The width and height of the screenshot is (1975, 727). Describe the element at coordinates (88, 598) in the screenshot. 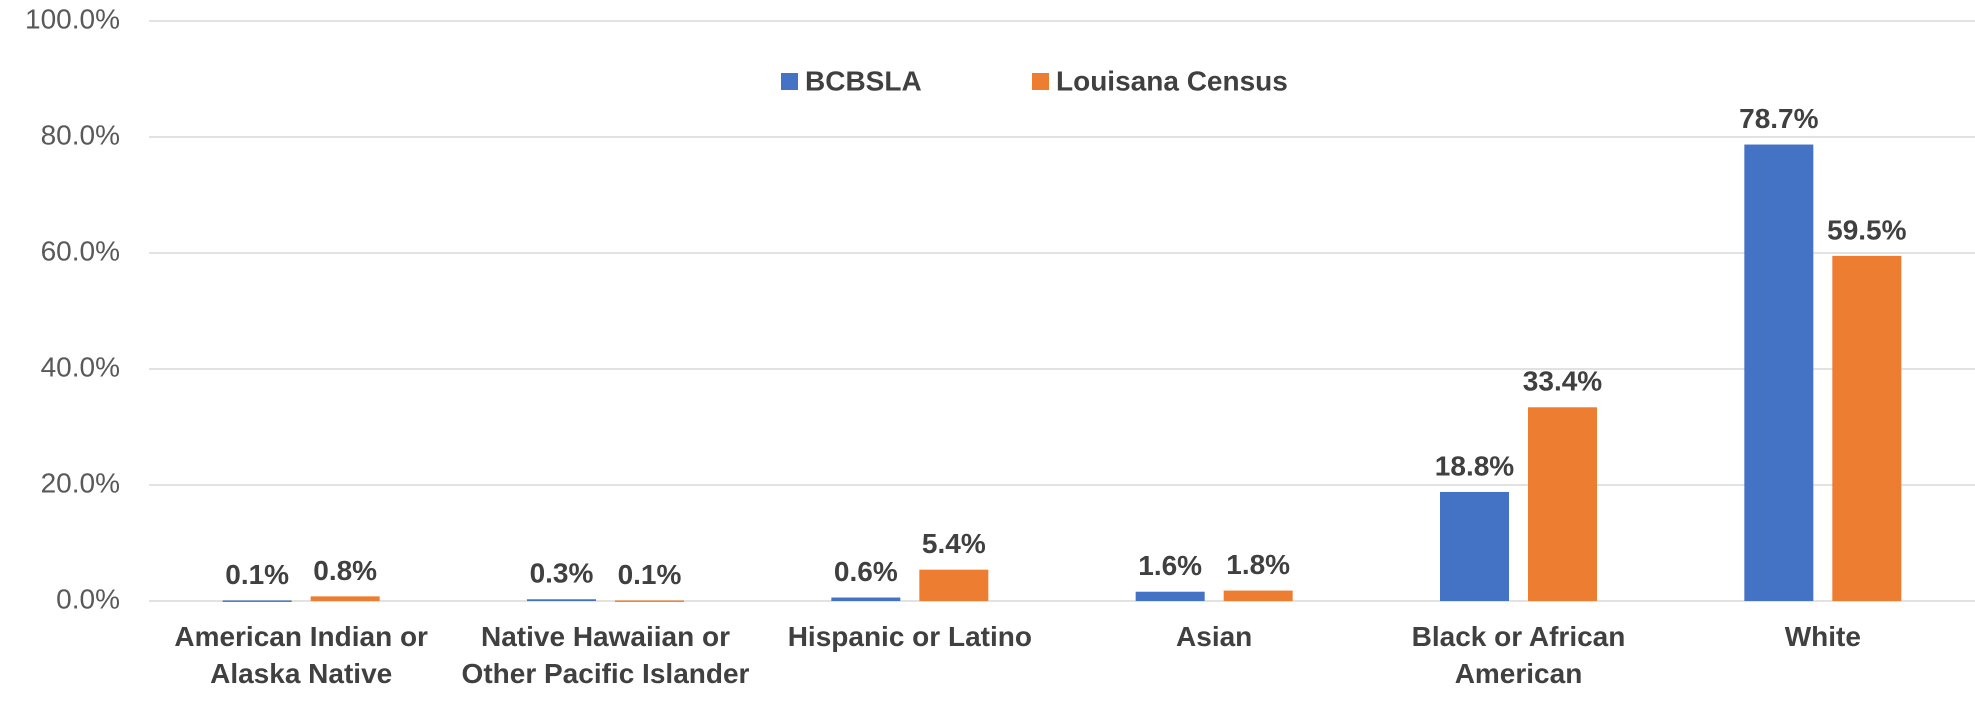

I see `y-tick-label: 0.0%` at that location.